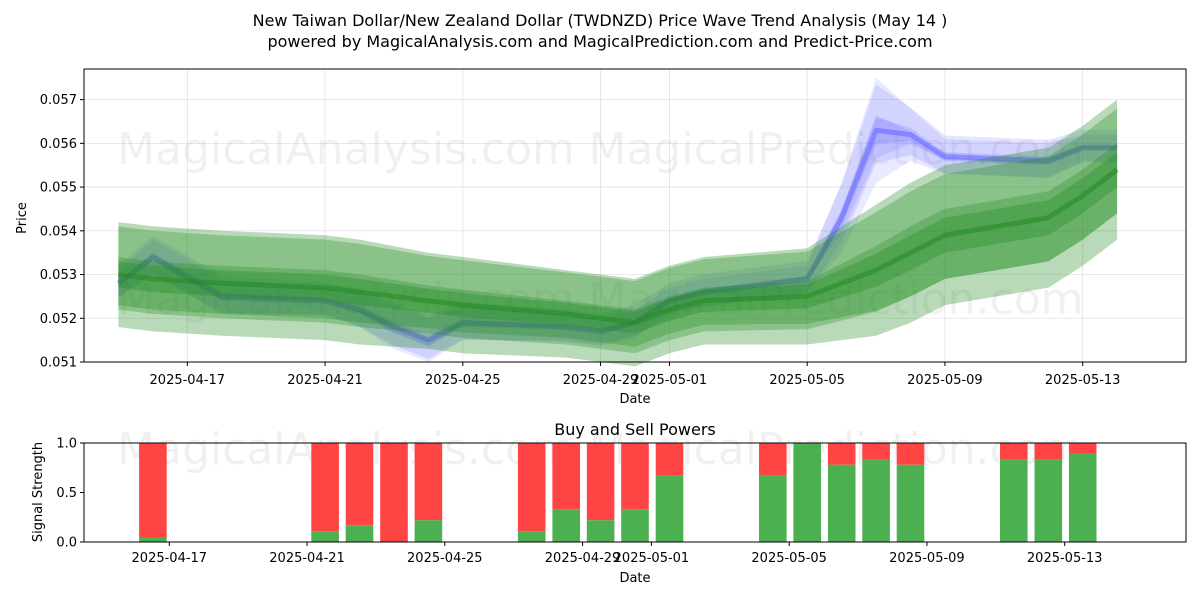 This screenshot has height=600, width=1200. Describe the element at coordinates (601, 380) in the screenshot. I see `price-x-tick-label: 2025-04-29` at that location.